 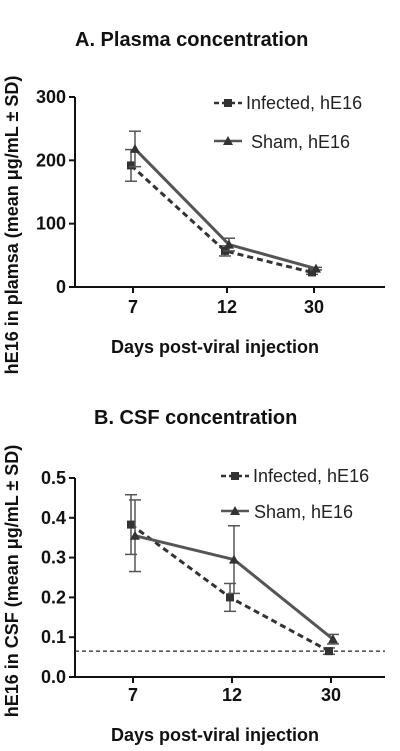 What do you see at coordinates (215, 735) in the screenshot?
I see `panel-b-x-axis-label: Days post-viral injection` at bounding box center [215, 735].